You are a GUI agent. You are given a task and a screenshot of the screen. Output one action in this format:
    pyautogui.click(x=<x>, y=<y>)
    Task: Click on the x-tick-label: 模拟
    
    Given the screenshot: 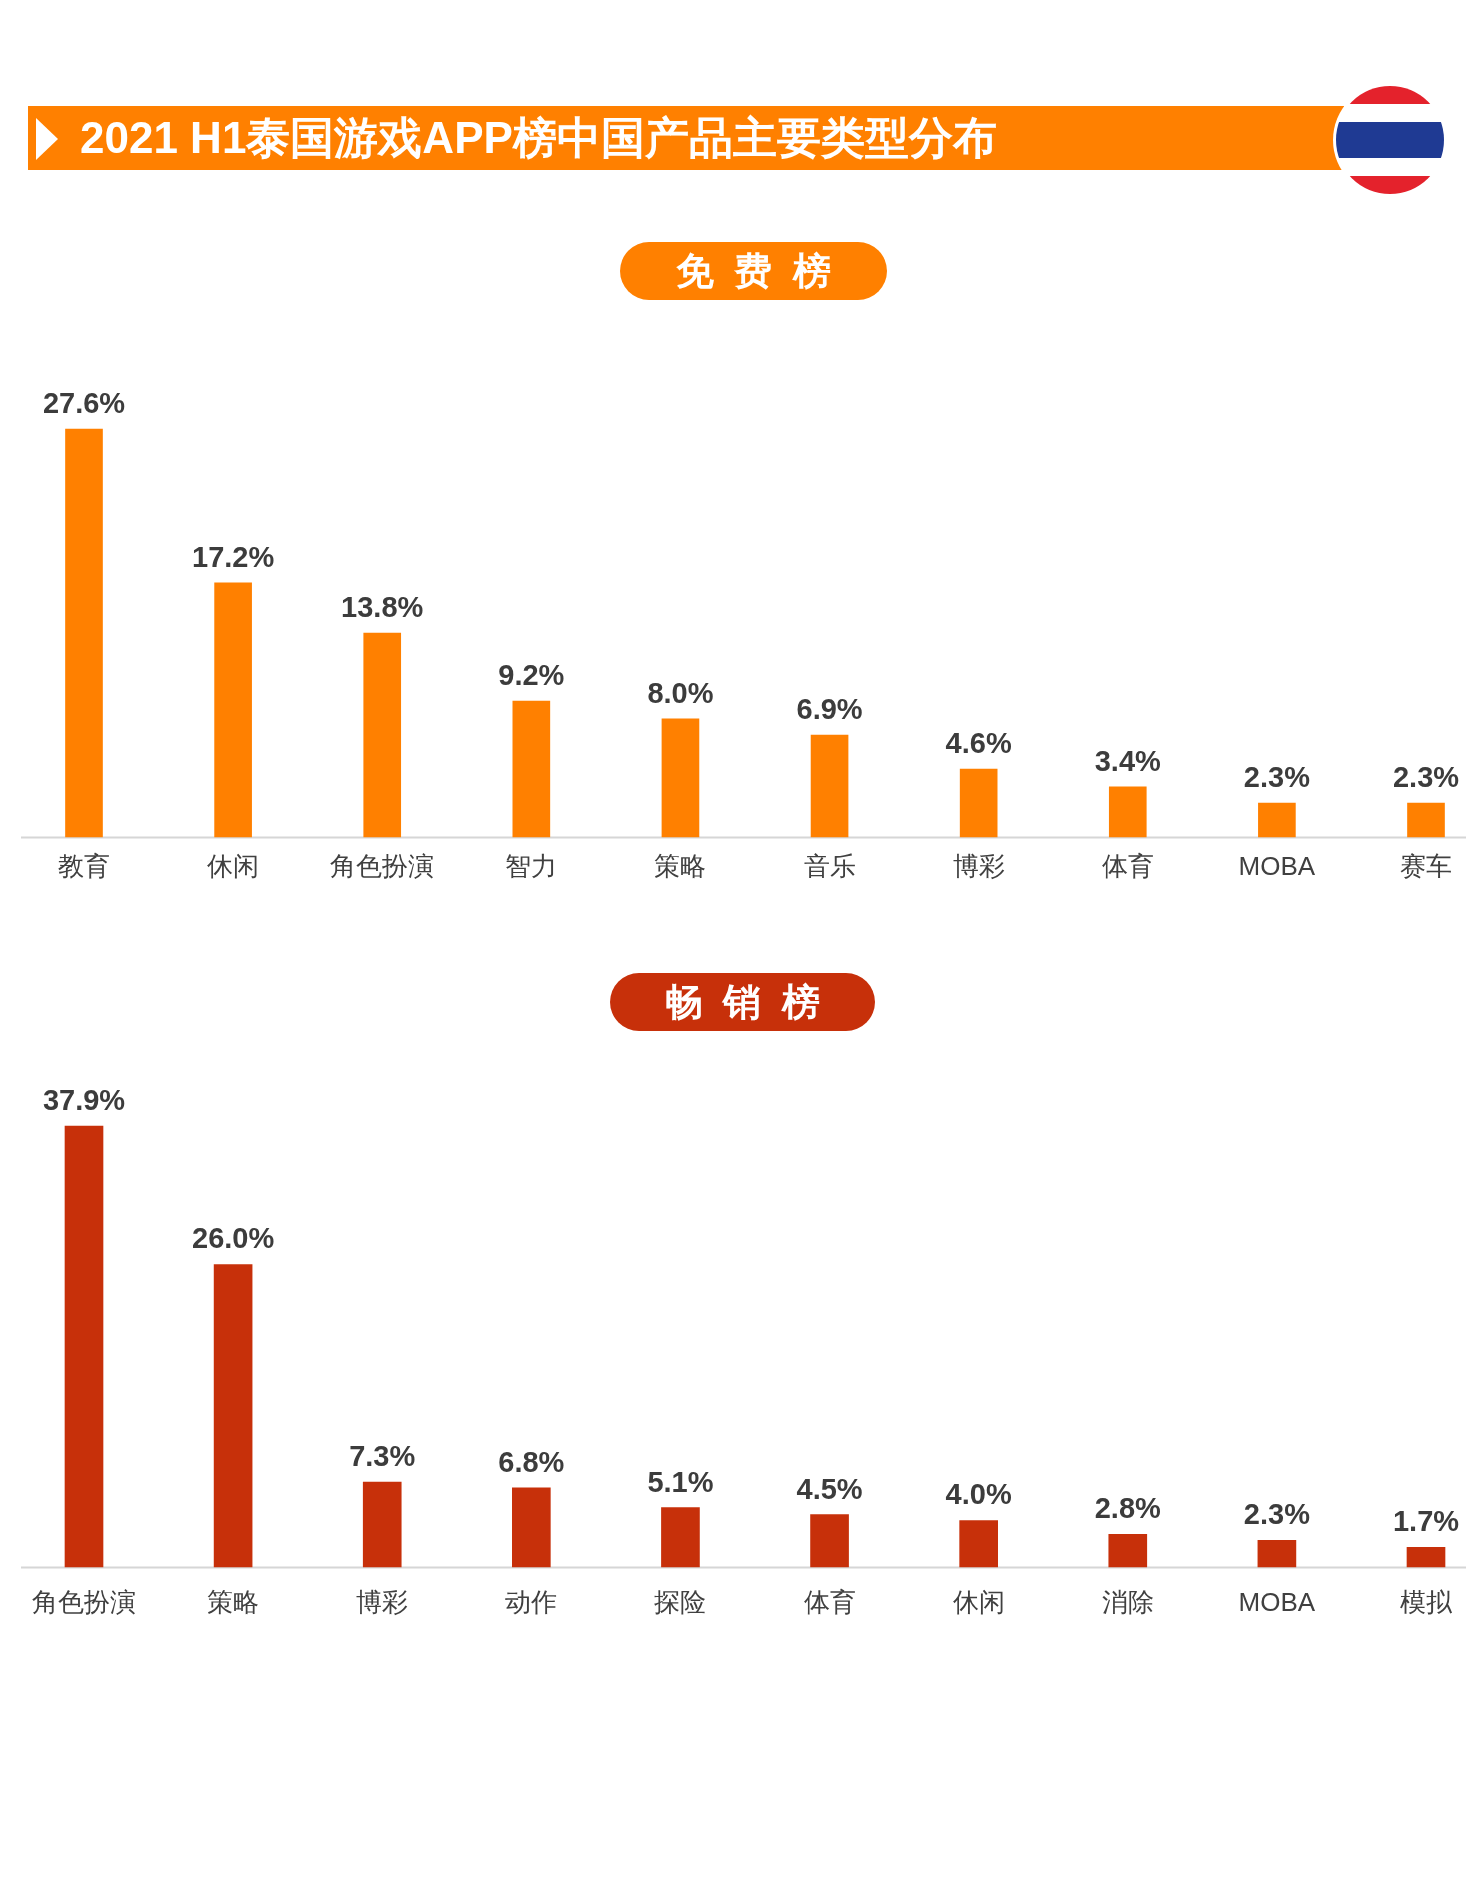 What is the action you would take?
    pyautogui.click(x=1426, y=1601)
    